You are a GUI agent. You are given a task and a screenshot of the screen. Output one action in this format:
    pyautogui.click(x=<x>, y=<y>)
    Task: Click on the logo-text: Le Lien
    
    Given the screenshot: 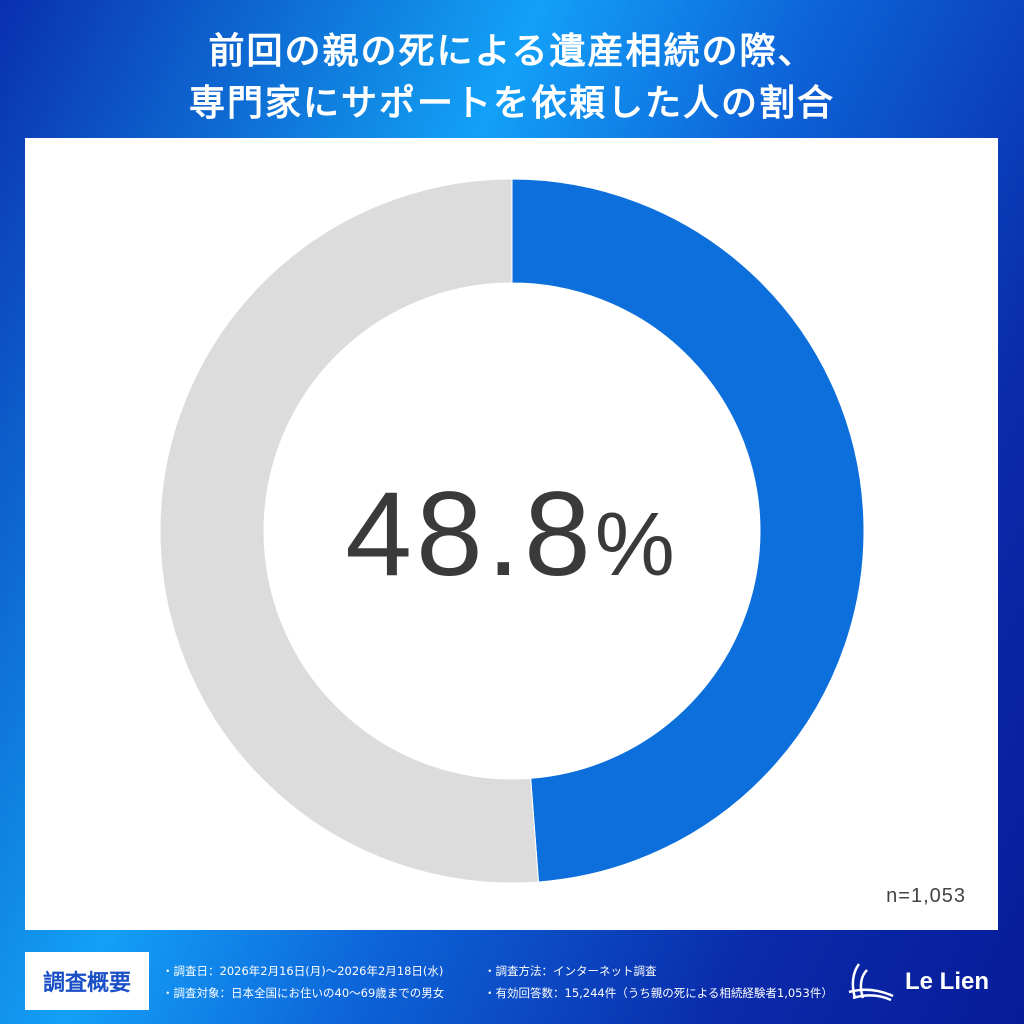 What is the action you would take?
    pyautogui.click(x=947, y=981)
    